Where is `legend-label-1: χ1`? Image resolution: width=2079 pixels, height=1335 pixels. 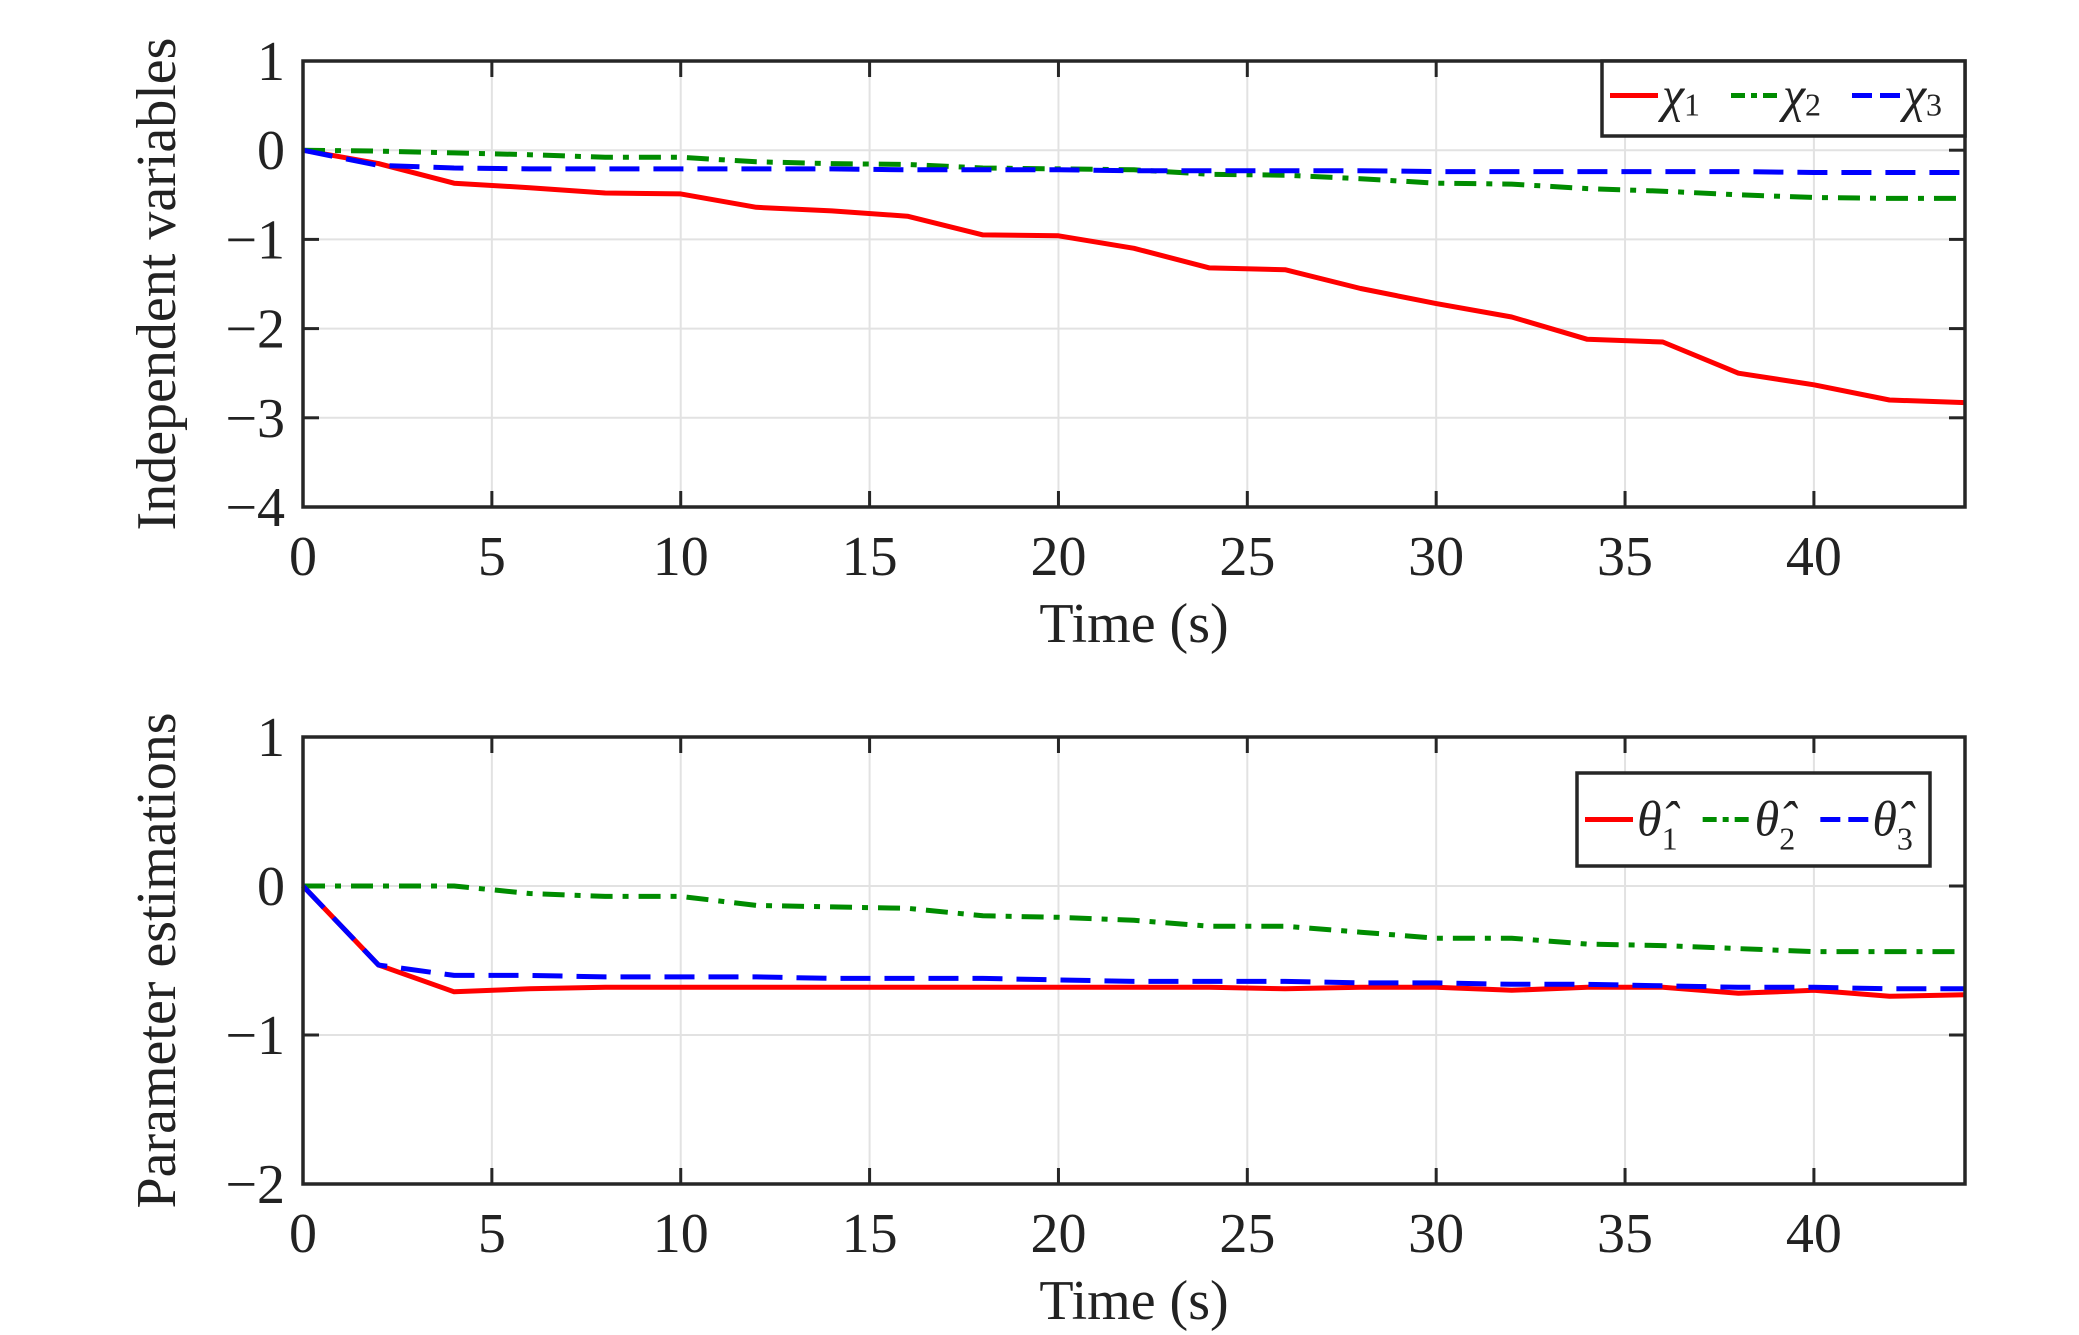 legend-label-1: χ1 is located at coordinates (1679, 95).